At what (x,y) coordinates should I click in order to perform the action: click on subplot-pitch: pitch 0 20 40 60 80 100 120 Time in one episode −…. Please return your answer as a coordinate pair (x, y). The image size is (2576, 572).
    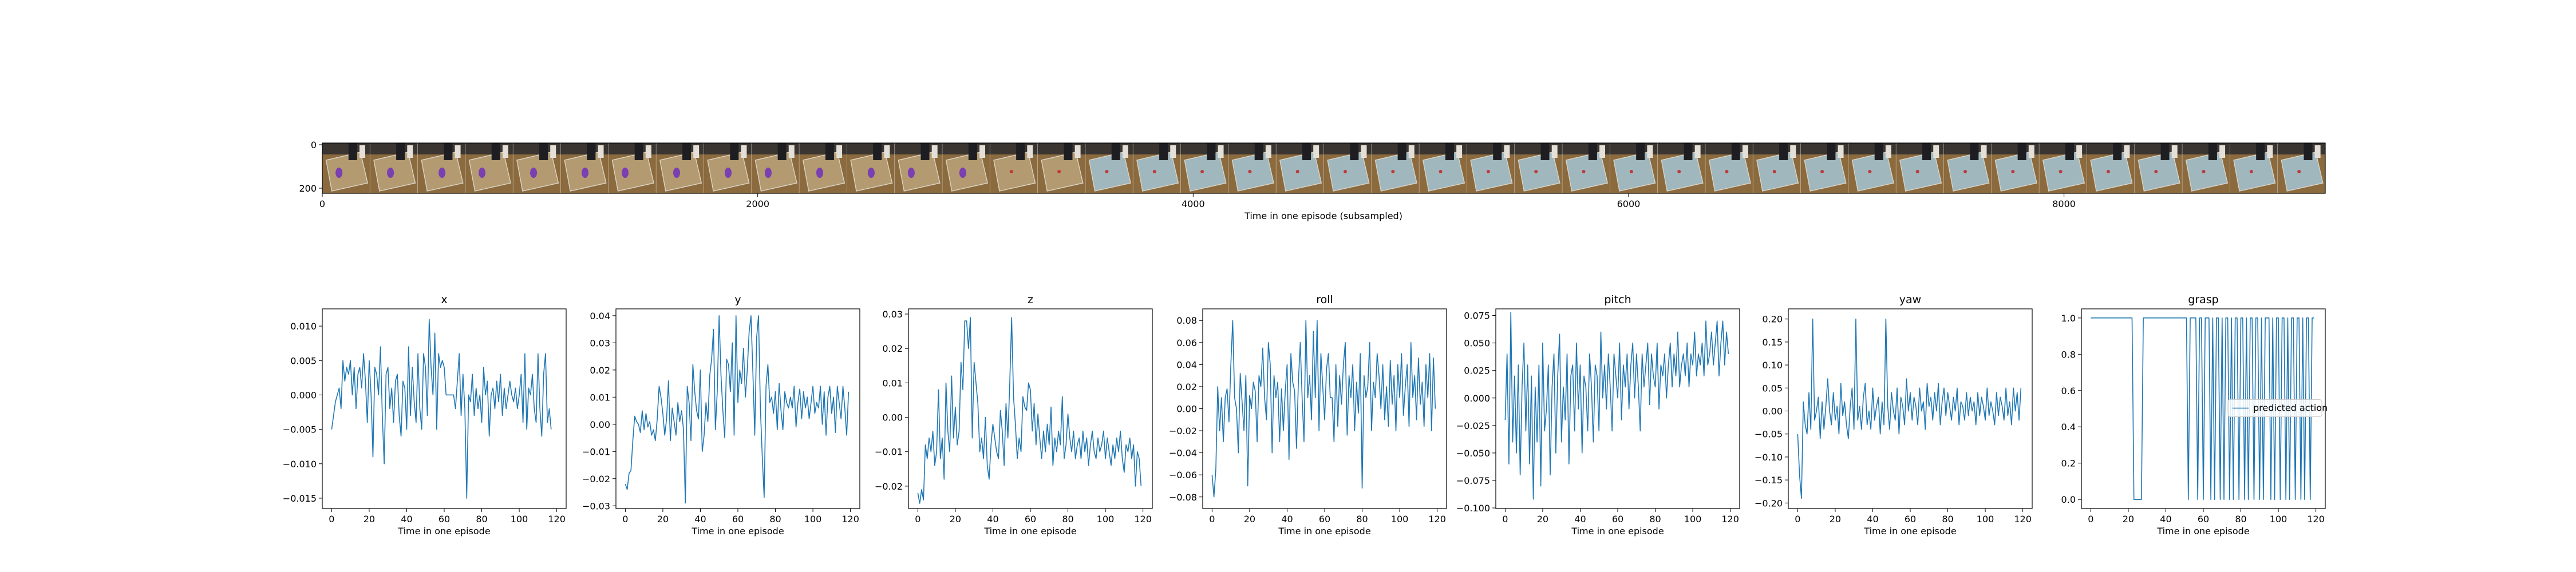
    Looking at the image, I should click on (1598, 415).